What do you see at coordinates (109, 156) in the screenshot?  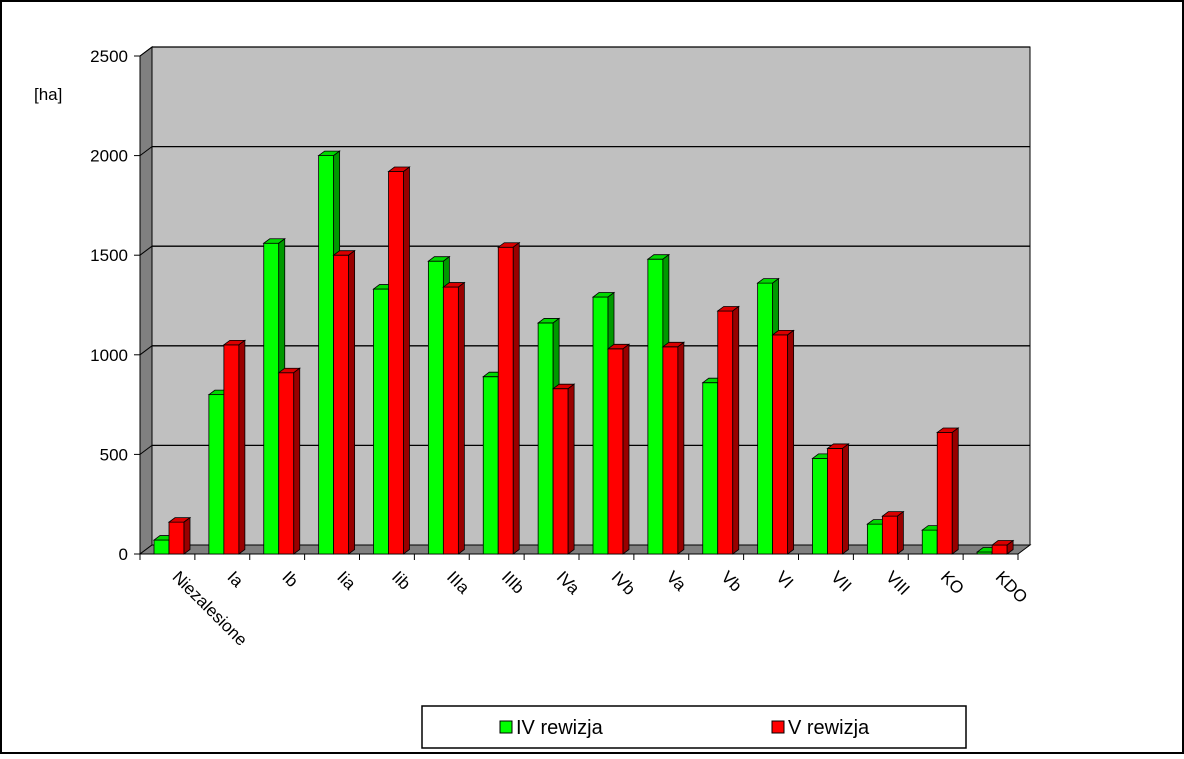 I see `y-tick-label: 2000` at bounding box center [109, 156].